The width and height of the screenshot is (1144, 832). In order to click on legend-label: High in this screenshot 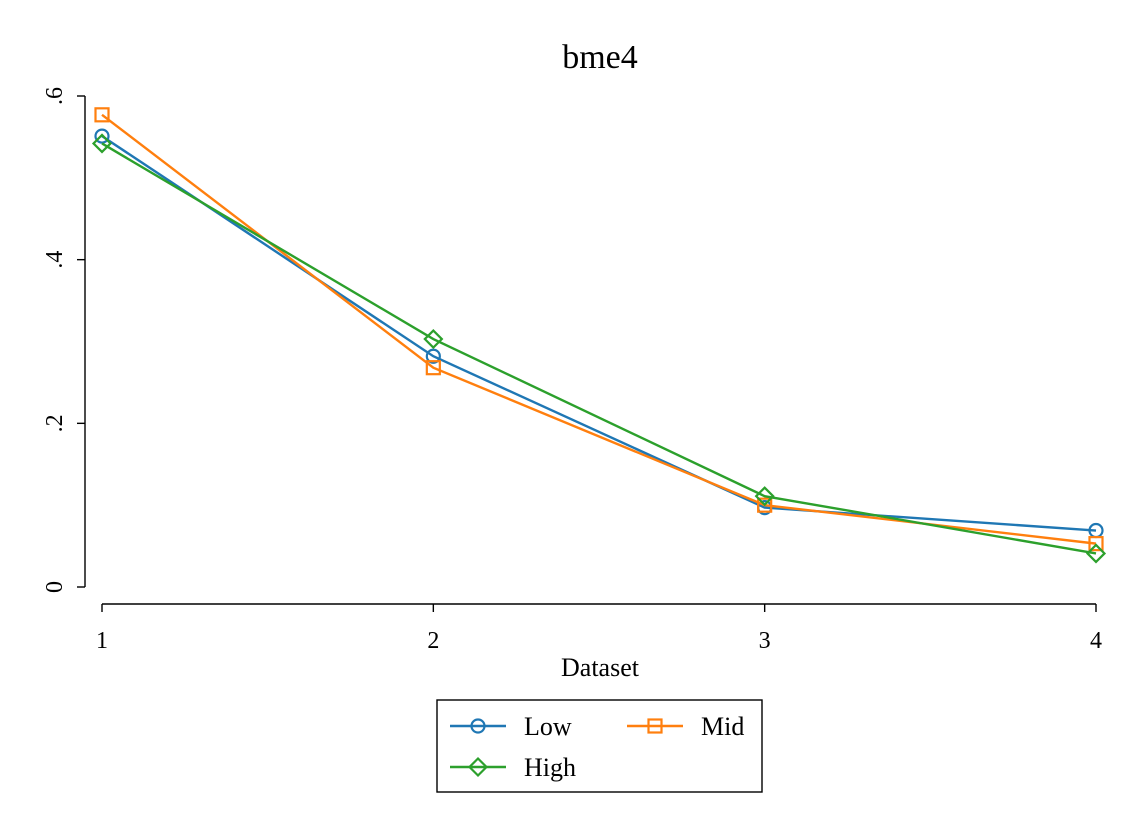, I will do `click(550, 767)`.